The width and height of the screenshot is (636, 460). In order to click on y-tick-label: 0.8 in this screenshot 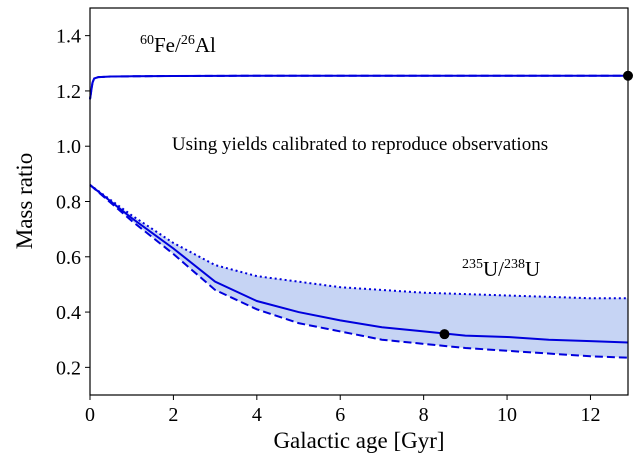, I will do `click(68, 203)`.